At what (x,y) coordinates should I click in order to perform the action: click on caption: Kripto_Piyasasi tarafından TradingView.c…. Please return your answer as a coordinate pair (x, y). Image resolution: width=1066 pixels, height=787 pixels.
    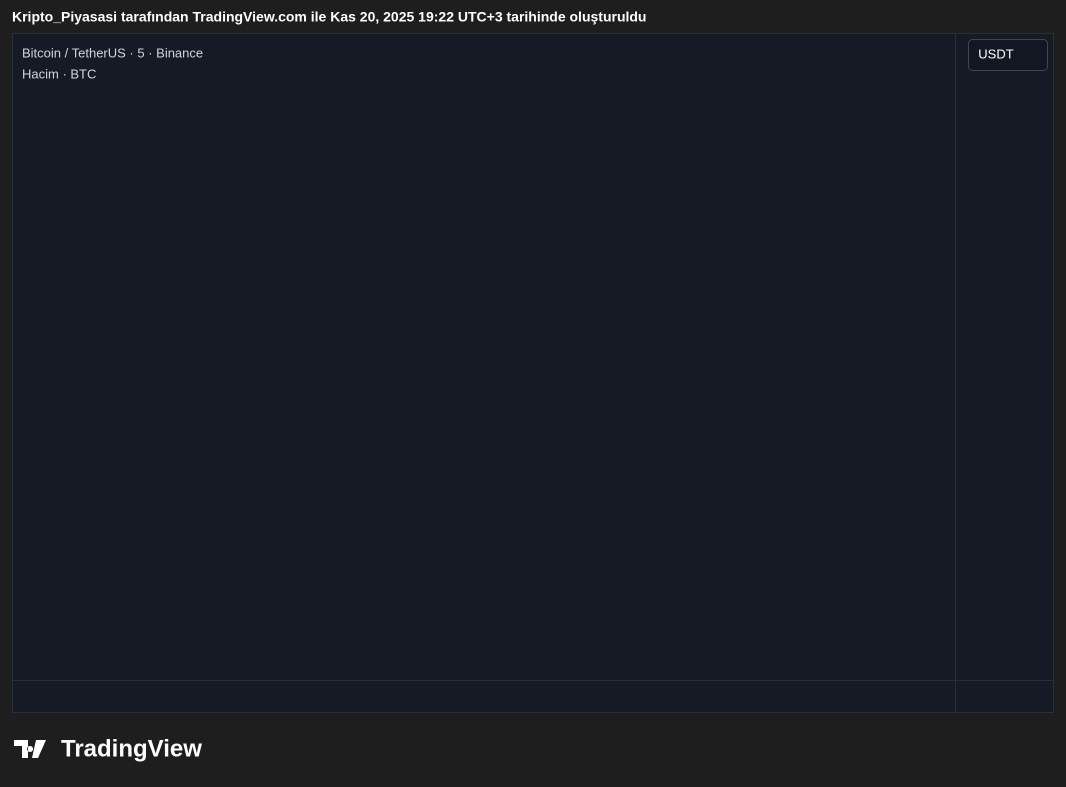
    Looking at the image, I should click on (329, 17).